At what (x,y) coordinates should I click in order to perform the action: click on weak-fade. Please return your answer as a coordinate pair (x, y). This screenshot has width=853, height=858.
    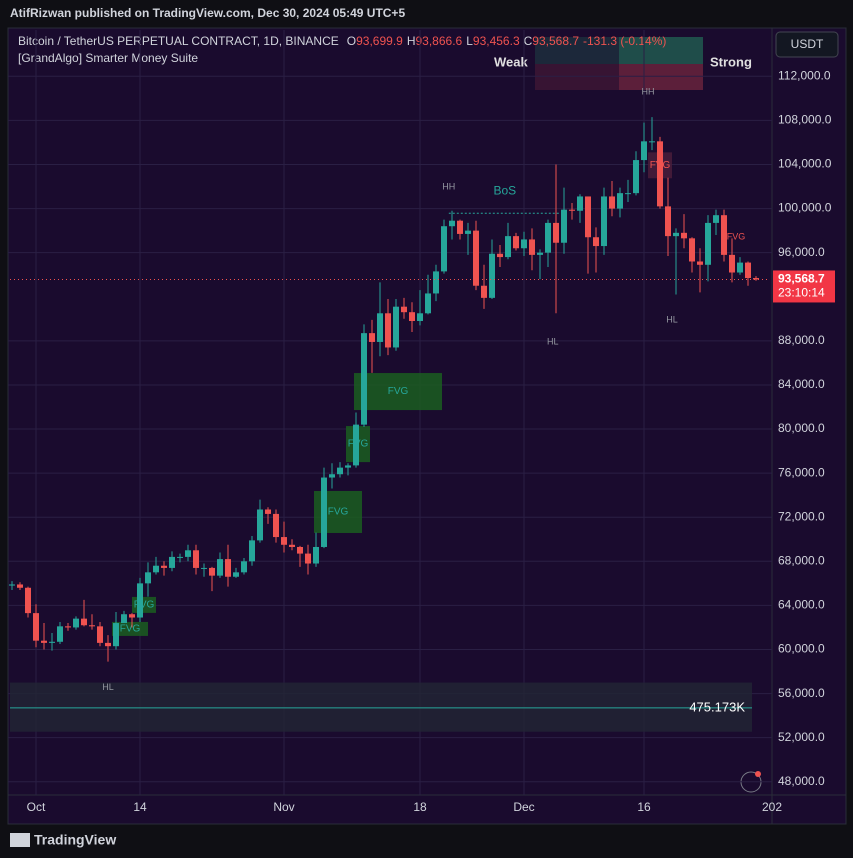
    Looking at the image, I should click on (577, 63).